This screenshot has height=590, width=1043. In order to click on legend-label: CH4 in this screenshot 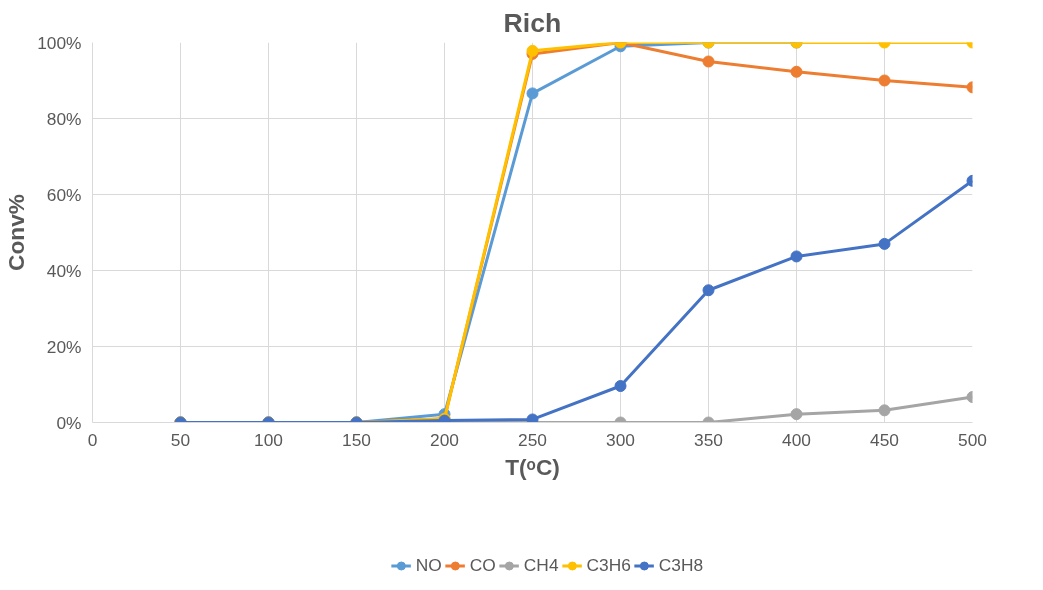, I will do `click(541, 565)`.